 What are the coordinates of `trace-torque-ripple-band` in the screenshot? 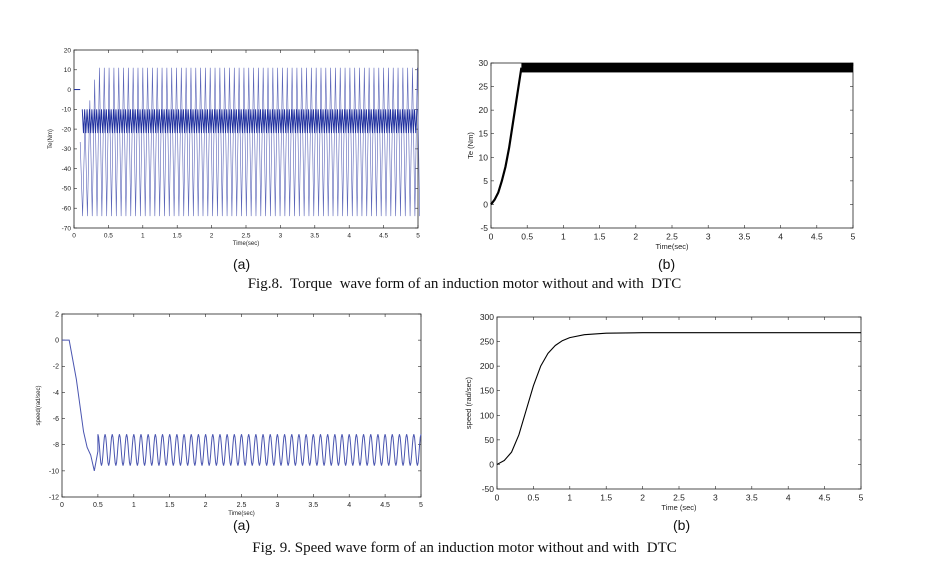 It's located at (687, 68).